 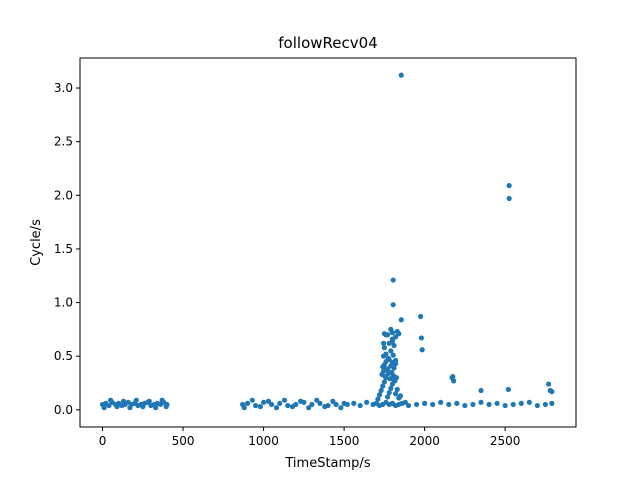 What do you see at coordinates (263, 441) in the screenshot?
I see `x-tick-label: 1000` at bounding box center [263, 441].